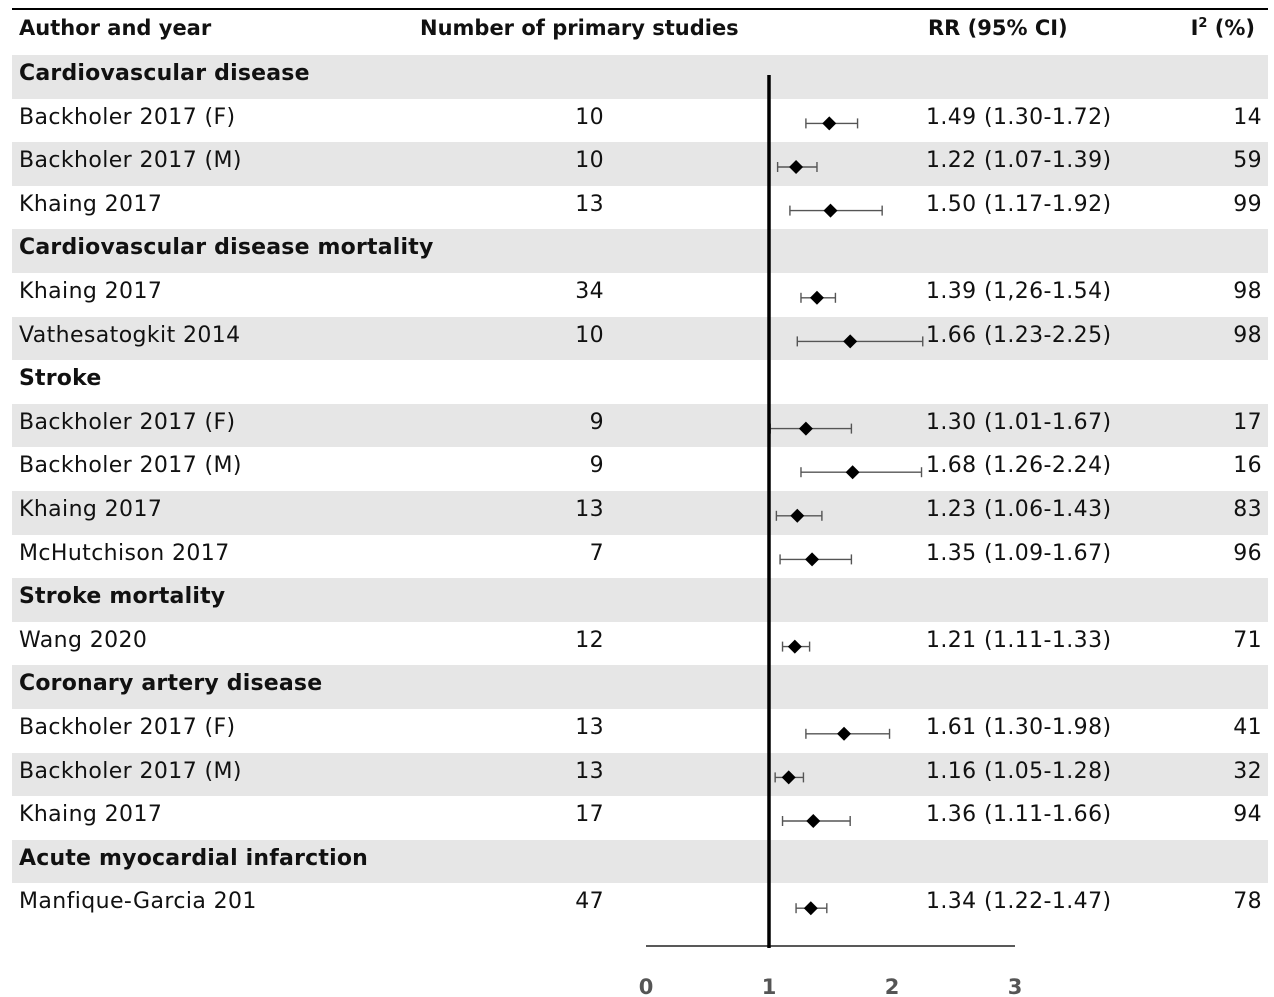 The width and height of the screenshot is (1274, 997). What do you see at coordinates (1247, 466) in the screenshot?
I see `study-i2: 16` at bounding box center [1247, 466].